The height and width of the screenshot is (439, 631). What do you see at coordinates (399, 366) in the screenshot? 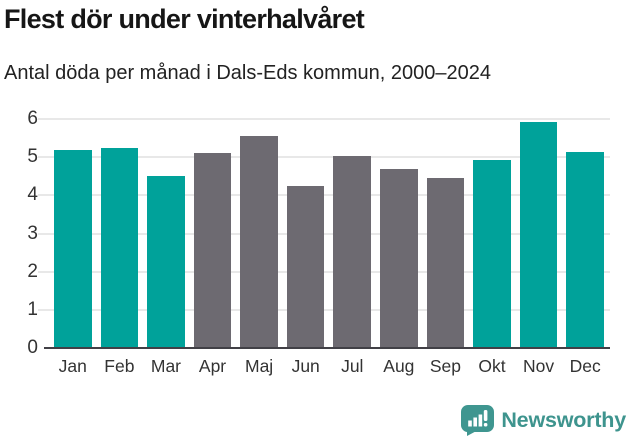
I see `x-axis-tick-label-aug: Aug` at bounding box center [399, 366].